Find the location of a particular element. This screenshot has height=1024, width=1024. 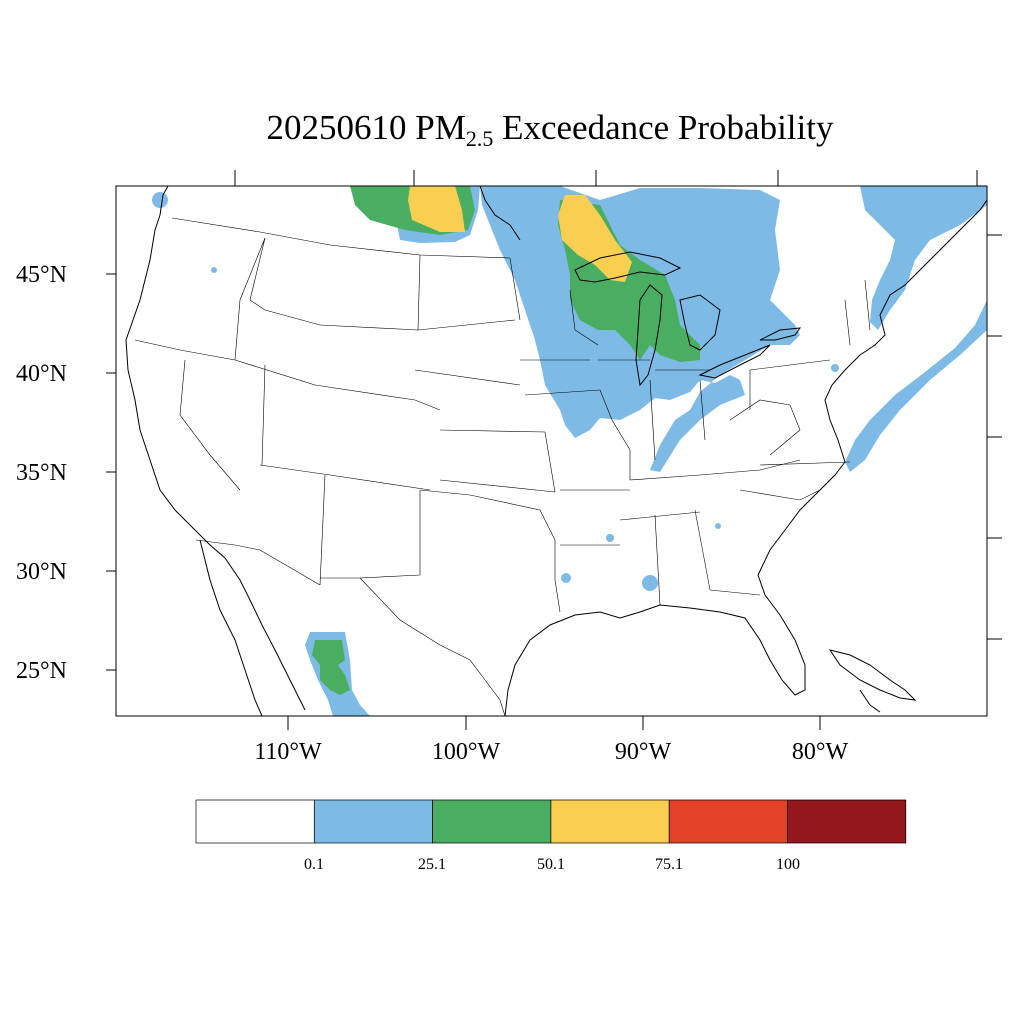

colorbar is located at coordinates (551, 821).